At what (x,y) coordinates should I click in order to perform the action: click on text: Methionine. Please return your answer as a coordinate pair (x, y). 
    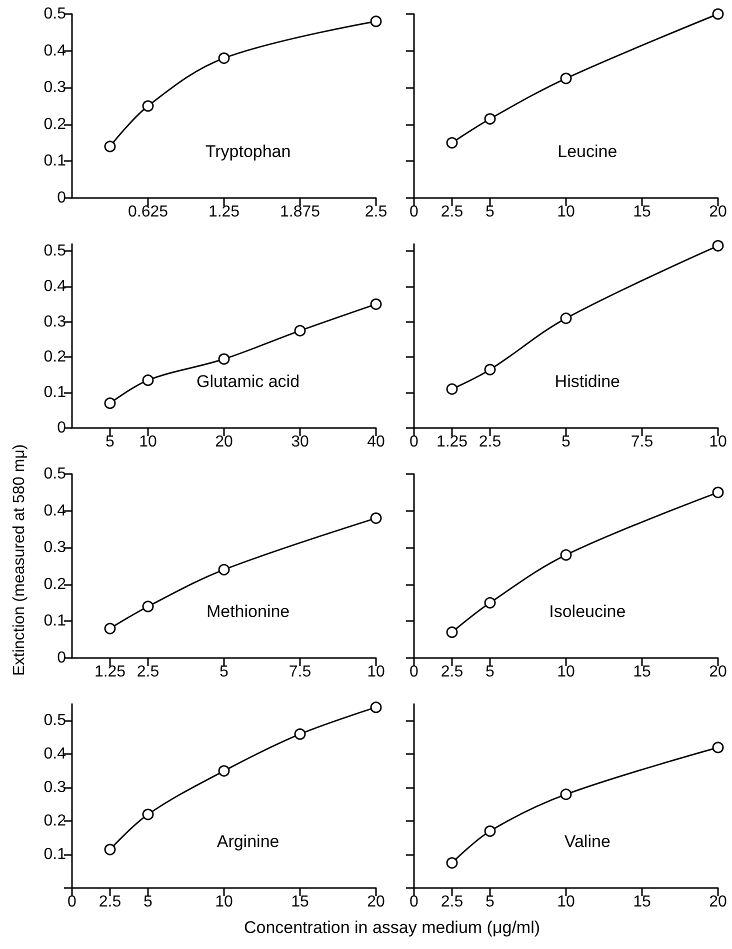
    Looking at the image, I should click on (248, 611).